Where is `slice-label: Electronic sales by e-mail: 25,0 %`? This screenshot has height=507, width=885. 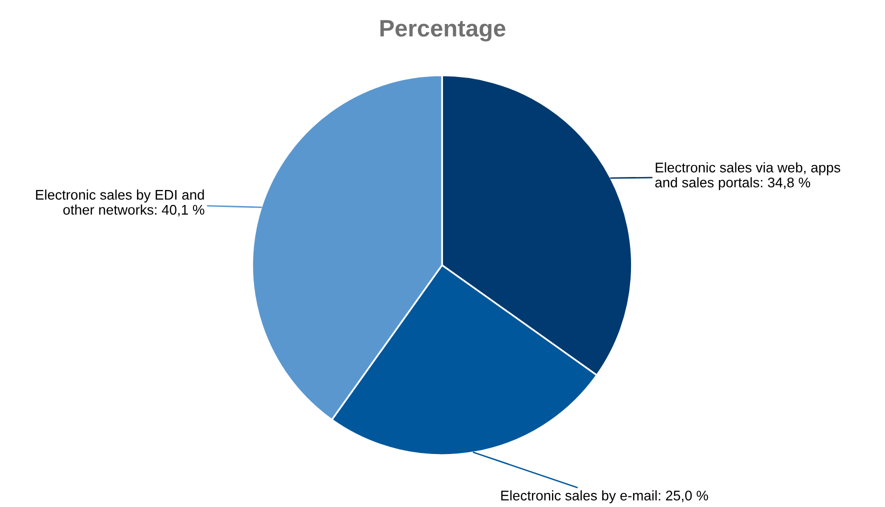 slice-label: Electronic sales by e-mail: 25,0 % is located at coordinates (604, 497).